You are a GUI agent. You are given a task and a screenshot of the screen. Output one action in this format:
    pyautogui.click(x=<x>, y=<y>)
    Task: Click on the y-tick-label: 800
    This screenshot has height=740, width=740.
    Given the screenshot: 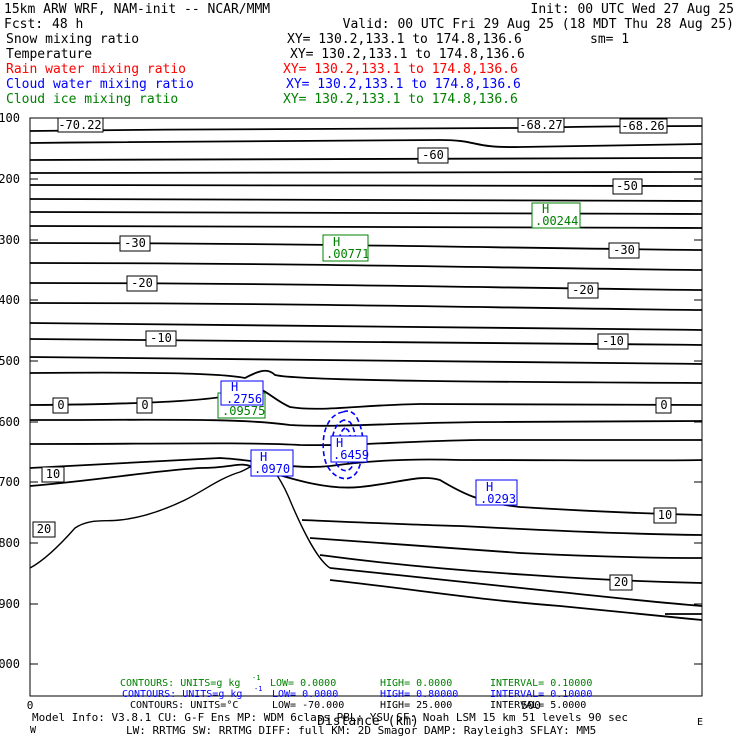 What is the action you would take?
    pyautogui.click(x=10, y=543)
    